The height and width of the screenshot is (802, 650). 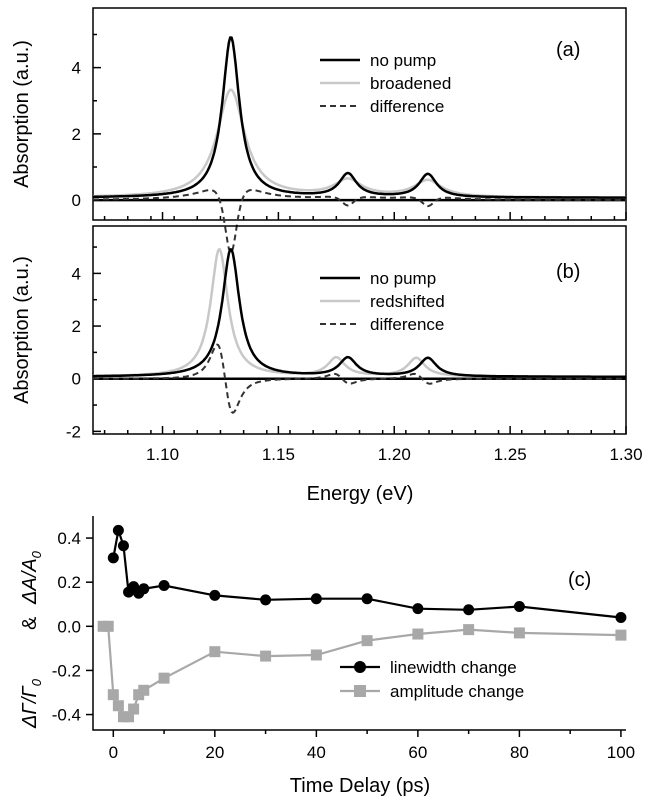 I want to click on ytick-label: -0.4, so click(x=66, y=715).